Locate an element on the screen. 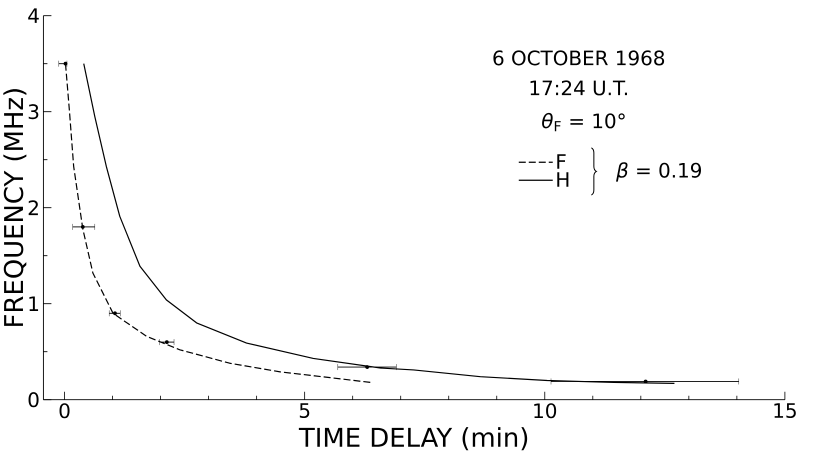  x-tick-label: 0 is located at coordinates (65, 410).